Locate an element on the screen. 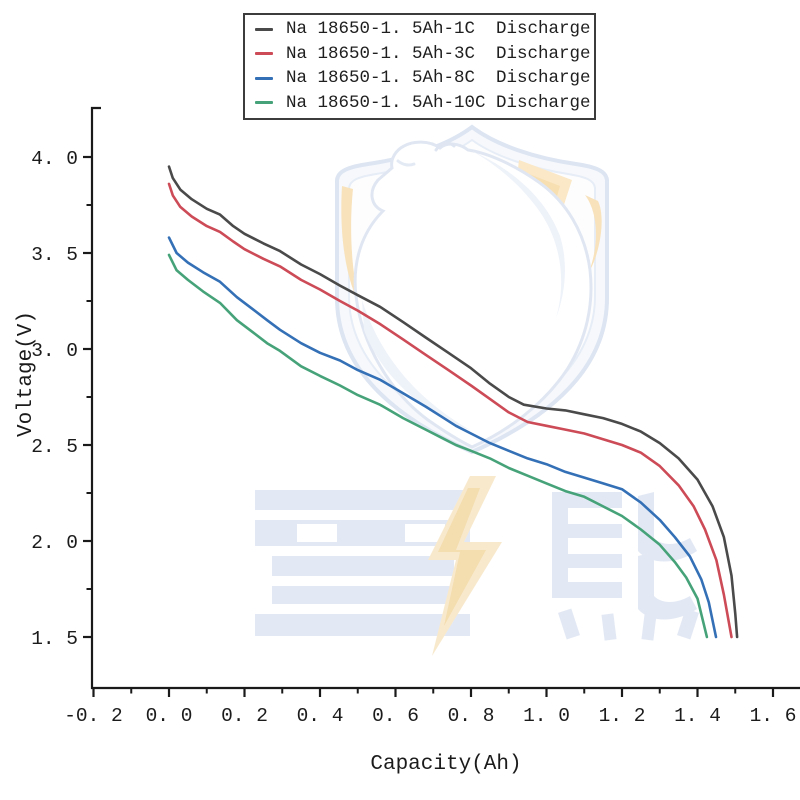 The image size is (800, 800). x-tick-label: 0. 8 is located at coordinates (471, 716).